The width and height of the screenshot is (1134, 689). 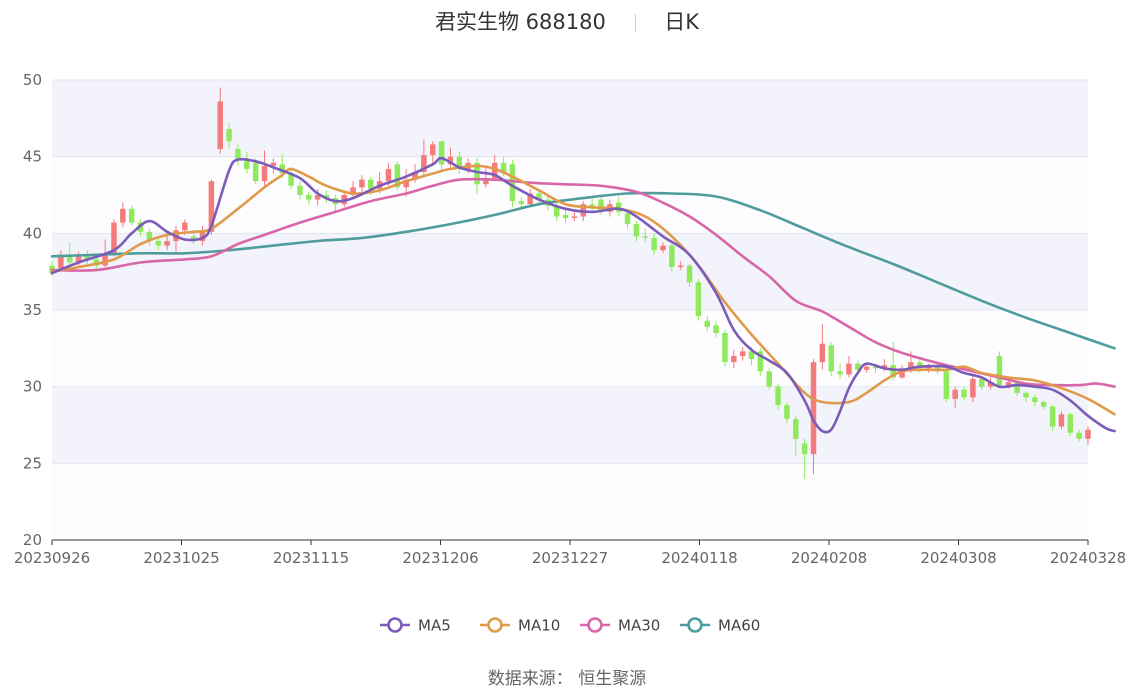 I want to click on y-tick-label: 40, so click(x=32, y=233).